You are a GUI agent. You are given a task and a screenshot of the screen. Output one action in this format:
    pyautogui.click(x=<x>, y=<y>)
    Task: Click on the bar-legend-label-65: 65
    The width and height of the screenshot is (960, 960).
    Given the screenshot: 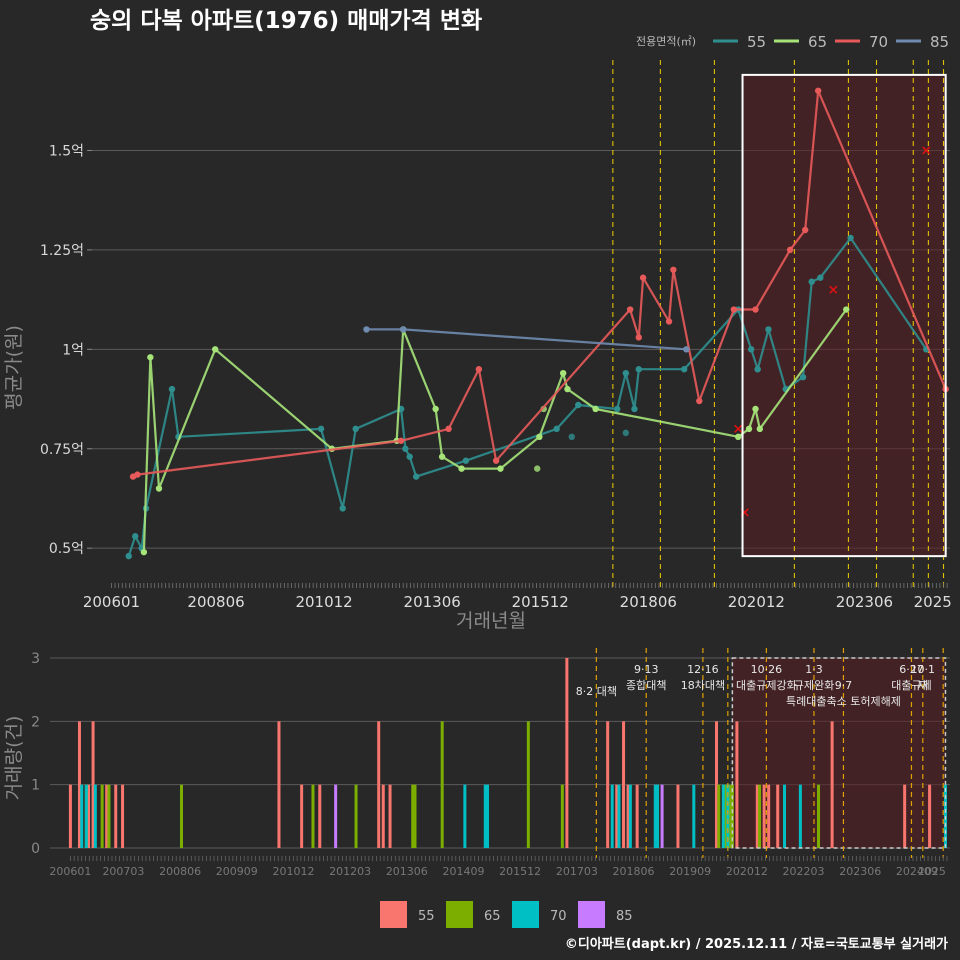 What is the action you would take?
    pyautogui.click(x=492, y=916)
    